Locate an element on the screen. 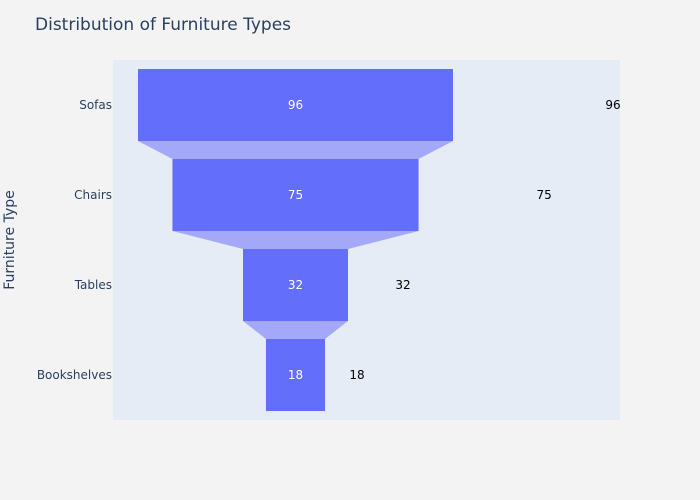 Image resolution: width=700 pixels, height=500 pixels. funnel-bar-chairs is located at coordinates (295, 195).